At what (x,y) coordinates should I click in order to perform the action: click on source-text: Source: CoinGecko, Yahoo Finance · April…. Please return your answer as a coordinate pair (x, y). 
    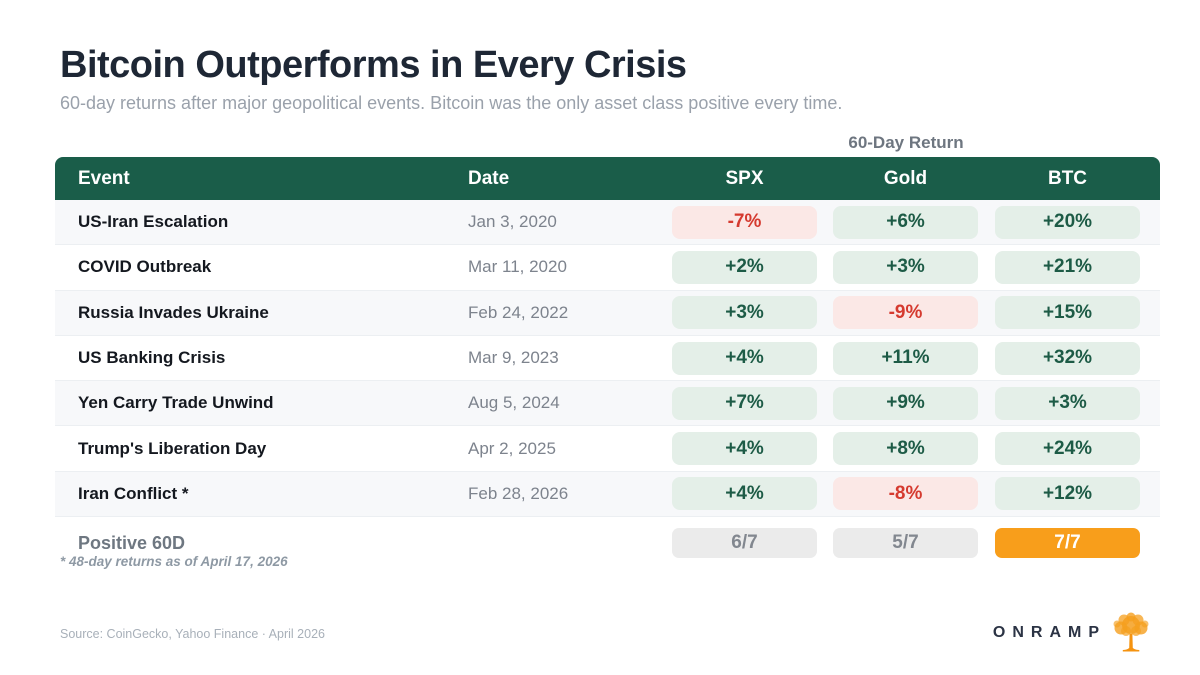
    Looking at the image, I should click on (192, 634).